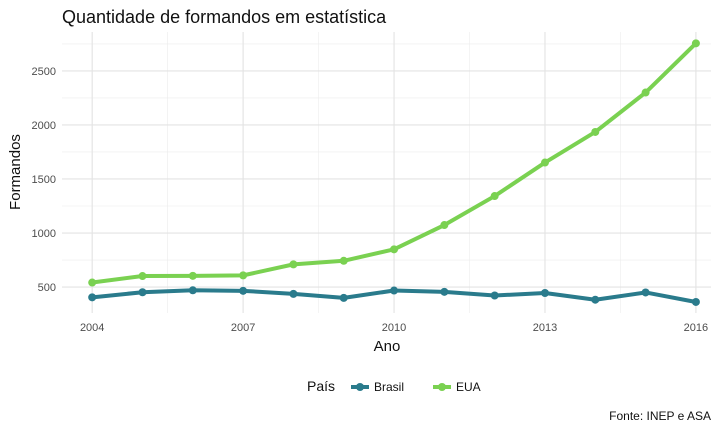 The height and width of the screenshot is (432, 720). Describe the element at coordinates (15, 172) in the screenshot. I see `y-axis-title: Formandos` at that location.